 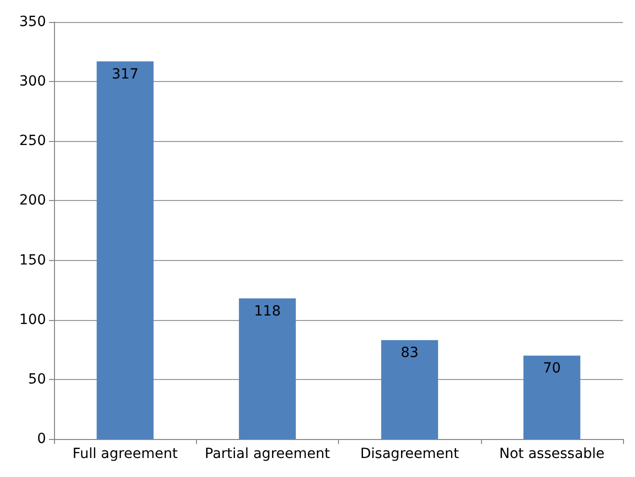 What do you see at coordinates (37, 379) in the screenshot?
I see `y-tick-label: 50` at bounding box center [37, 379].